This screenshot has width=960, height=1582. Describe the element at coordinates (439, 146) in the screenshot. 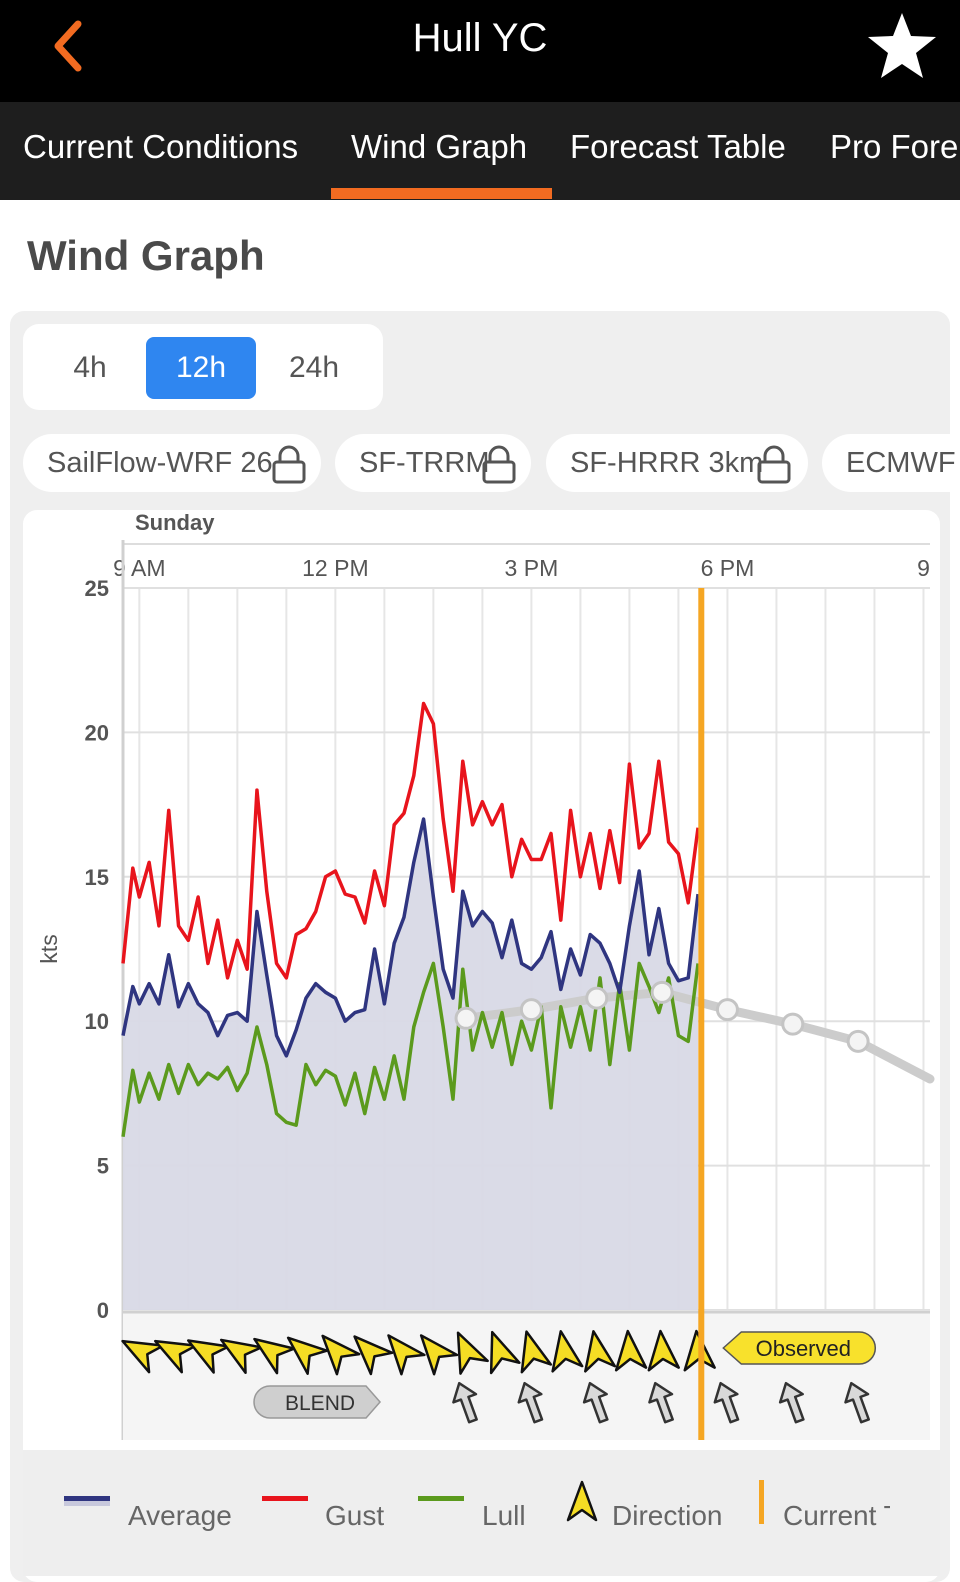

I see `tab-wind-graph: Wind Graph` at that location.